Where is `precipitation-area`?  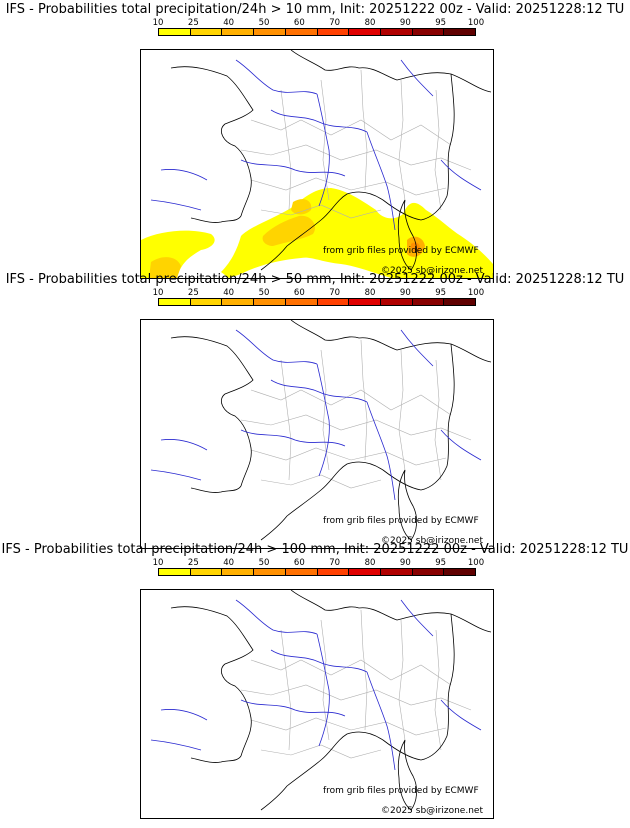
precipitation-area is located at coordinates (317, 233).